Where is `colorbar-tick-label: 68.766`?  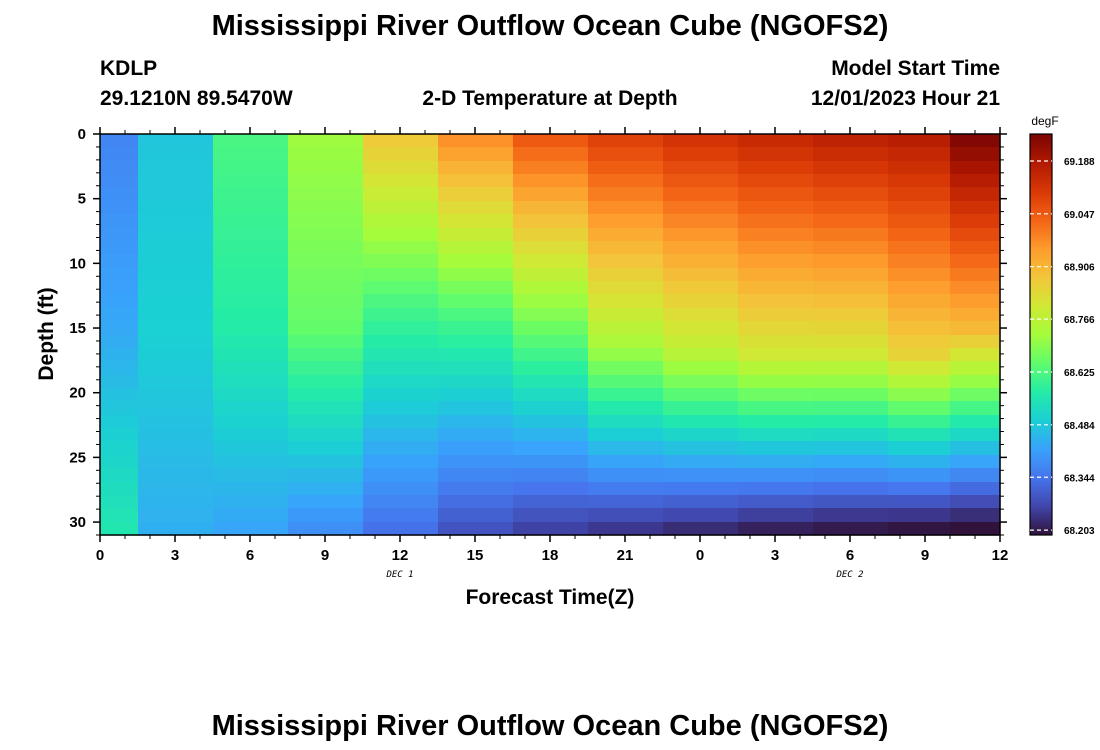 colorbar-tick-label: 68.766 is located at coordinates (1079, 320).